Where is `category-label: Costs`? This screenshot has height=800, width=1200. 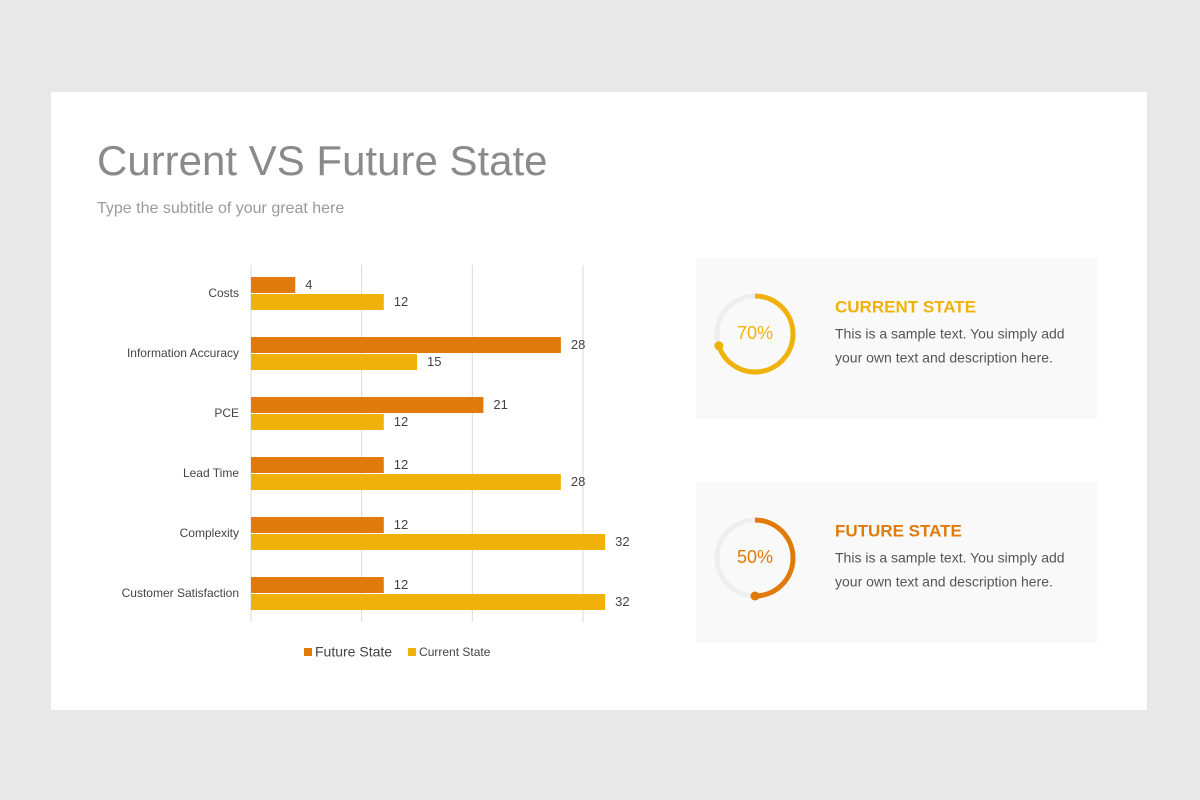
category-label: Costs is located at coordinates (223, 293).